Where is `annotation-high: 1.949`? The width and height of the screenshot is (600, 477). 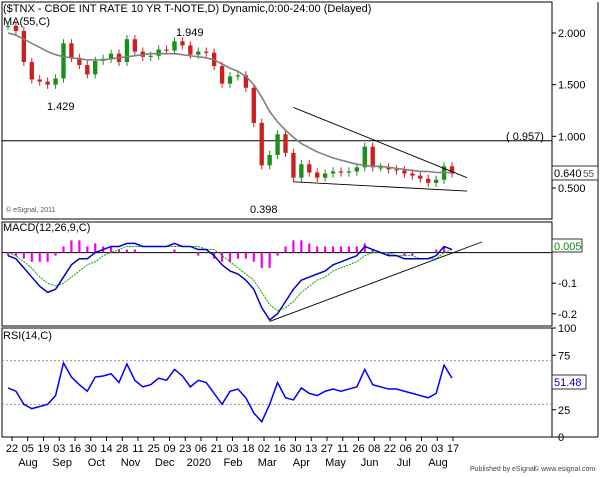
annotation-high: 1.949 is located at coordinates (190, 33).